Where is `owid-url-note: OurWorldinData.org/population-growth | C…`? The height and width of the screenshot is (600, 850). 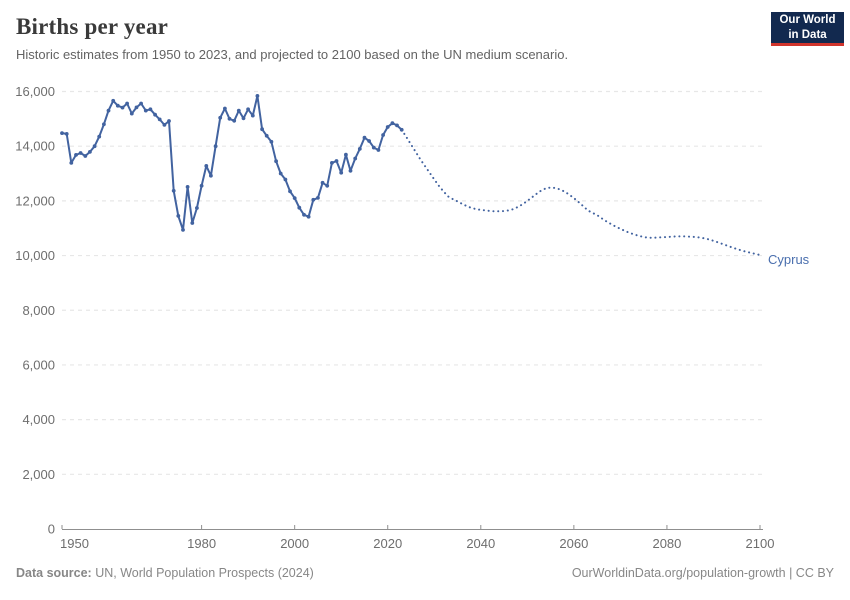
owid-url-note: OurWorldinData.org/population-growth | C… is located at coordinates (702, 573).